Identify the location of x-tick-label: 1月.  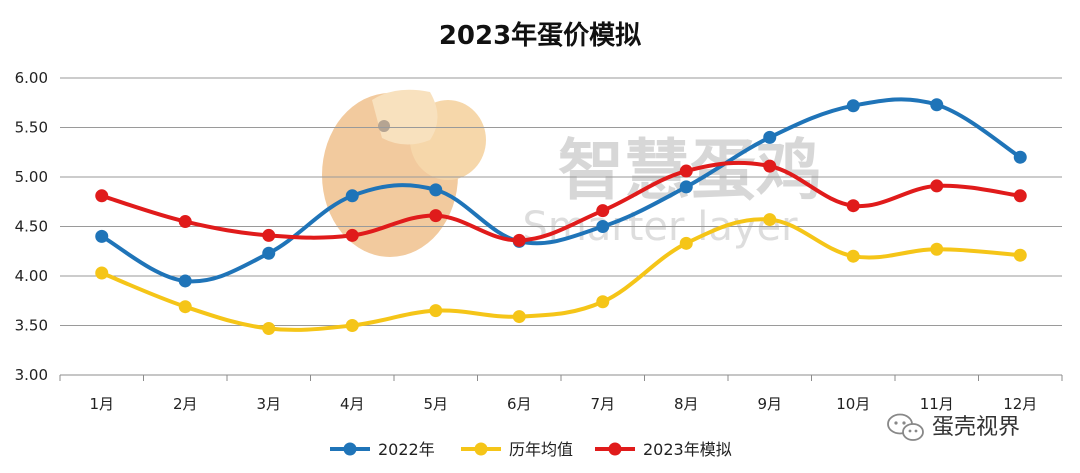
(101, 404).